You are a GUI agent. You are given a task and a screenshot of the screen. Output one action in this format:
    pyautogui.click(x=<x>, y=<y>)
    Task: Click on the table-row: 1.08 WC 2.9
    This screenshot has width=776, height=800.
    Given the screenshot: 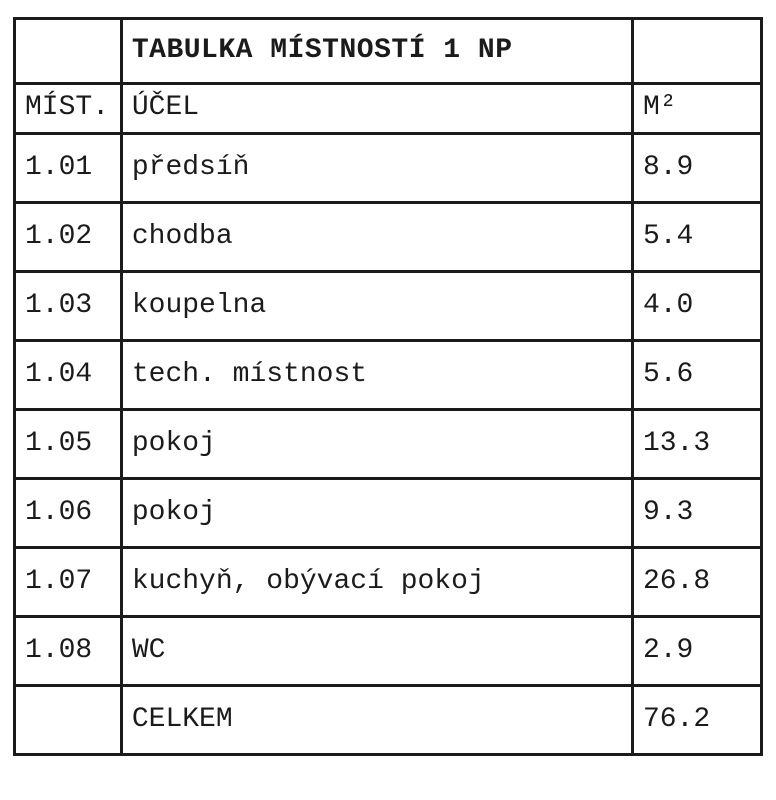 What is the action you would take?
    pyautogui.click(x=388, y=651)
    